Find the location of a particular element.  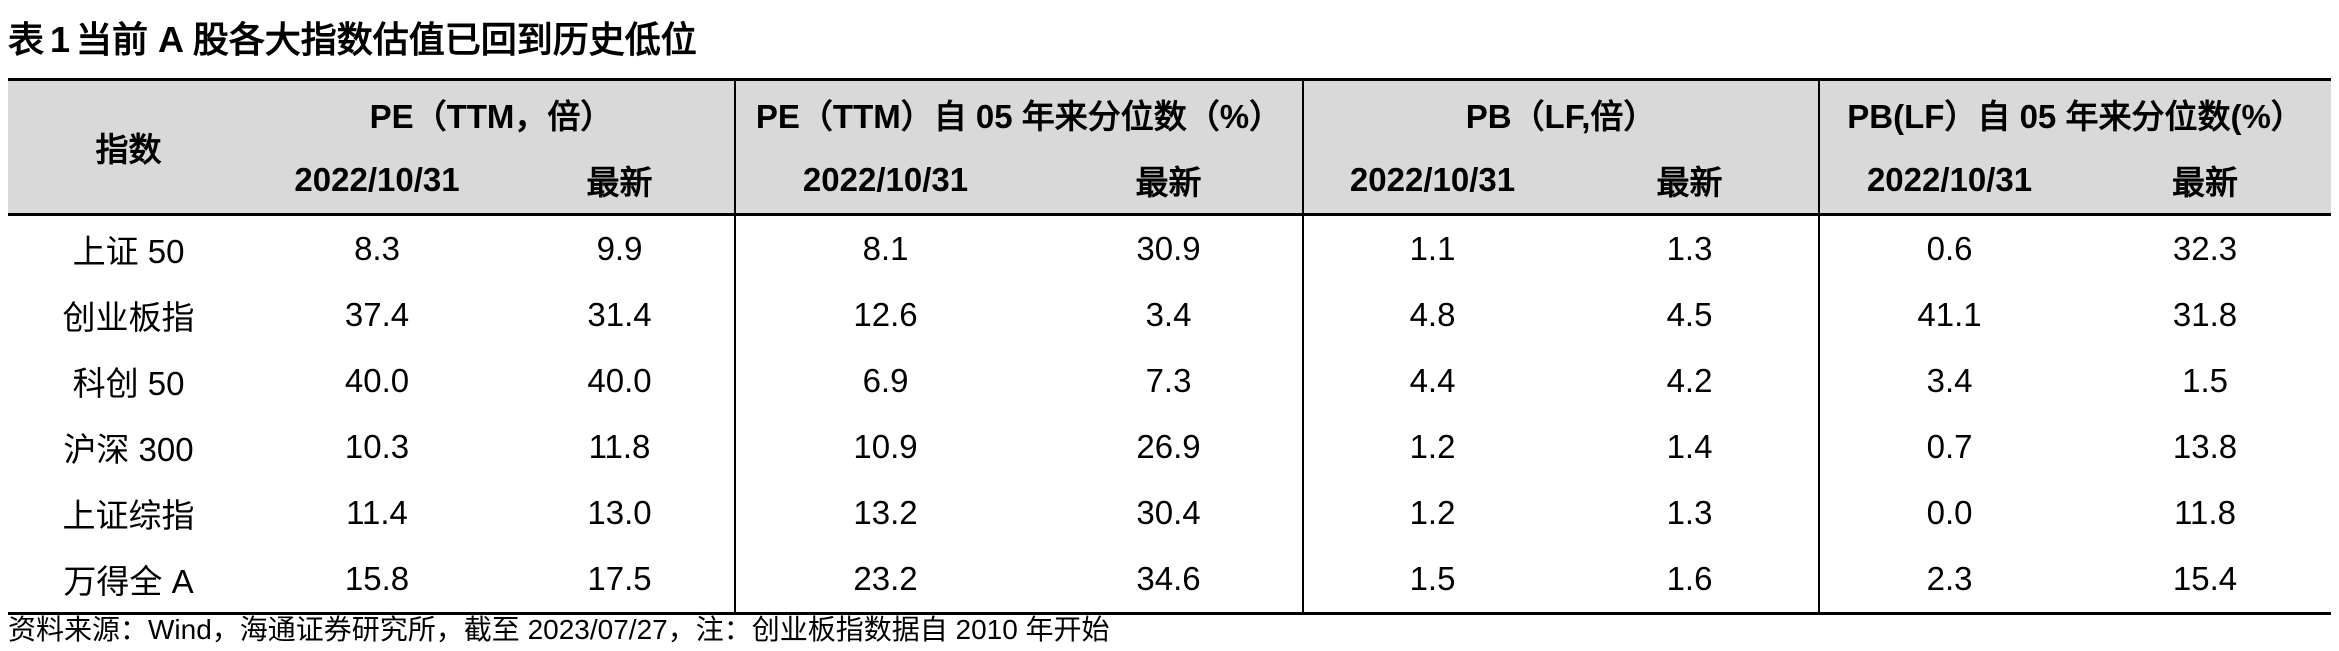

cell-value: 30.4 is located at coordinates (1168, 512).